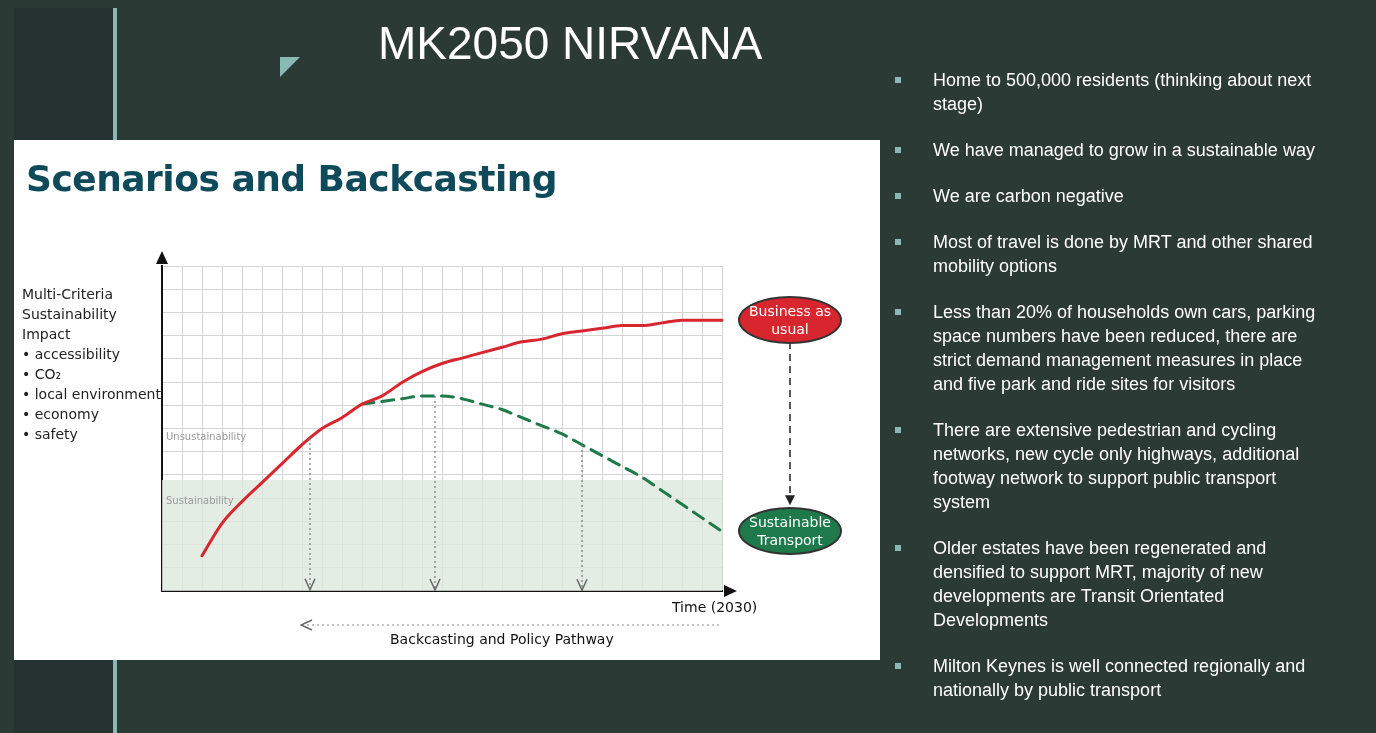  I want to click on chart-title: MK2050 NIRVANA, so click(570, 43).